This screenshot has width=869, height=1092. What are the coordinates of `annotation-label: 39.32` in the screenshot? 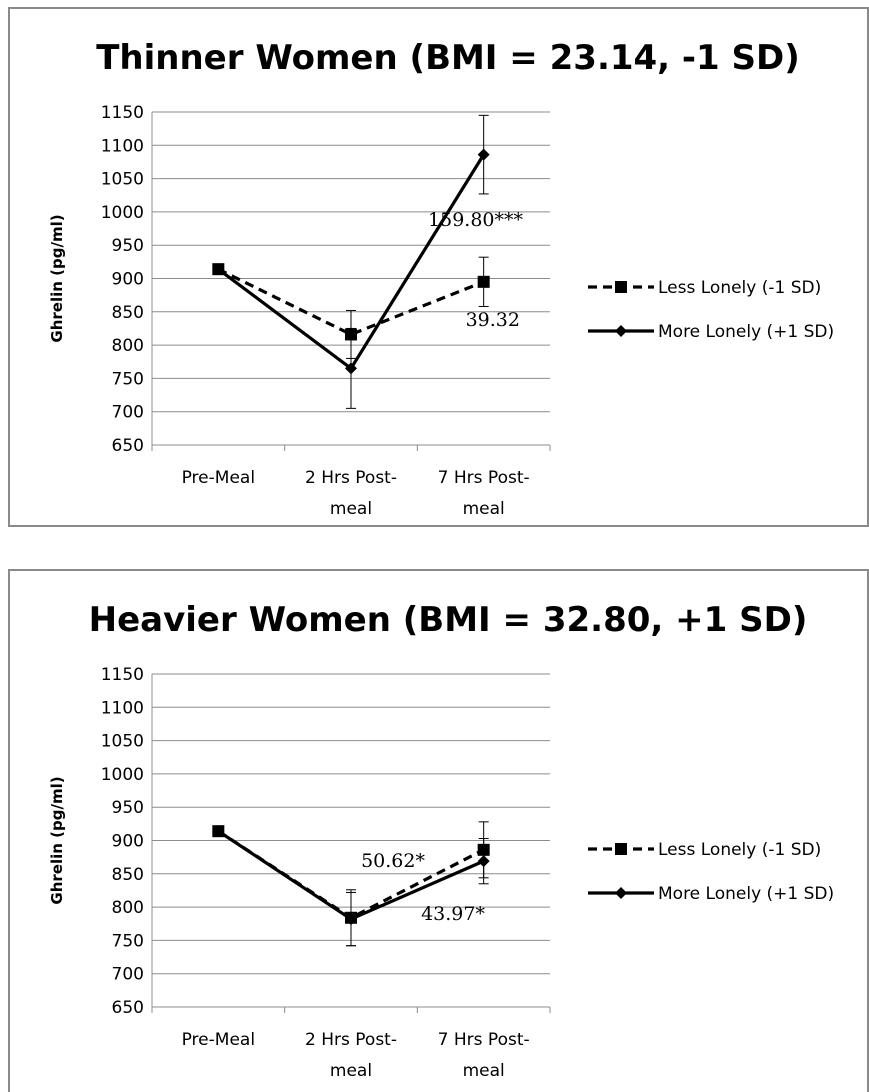 It's located at (493, 320).